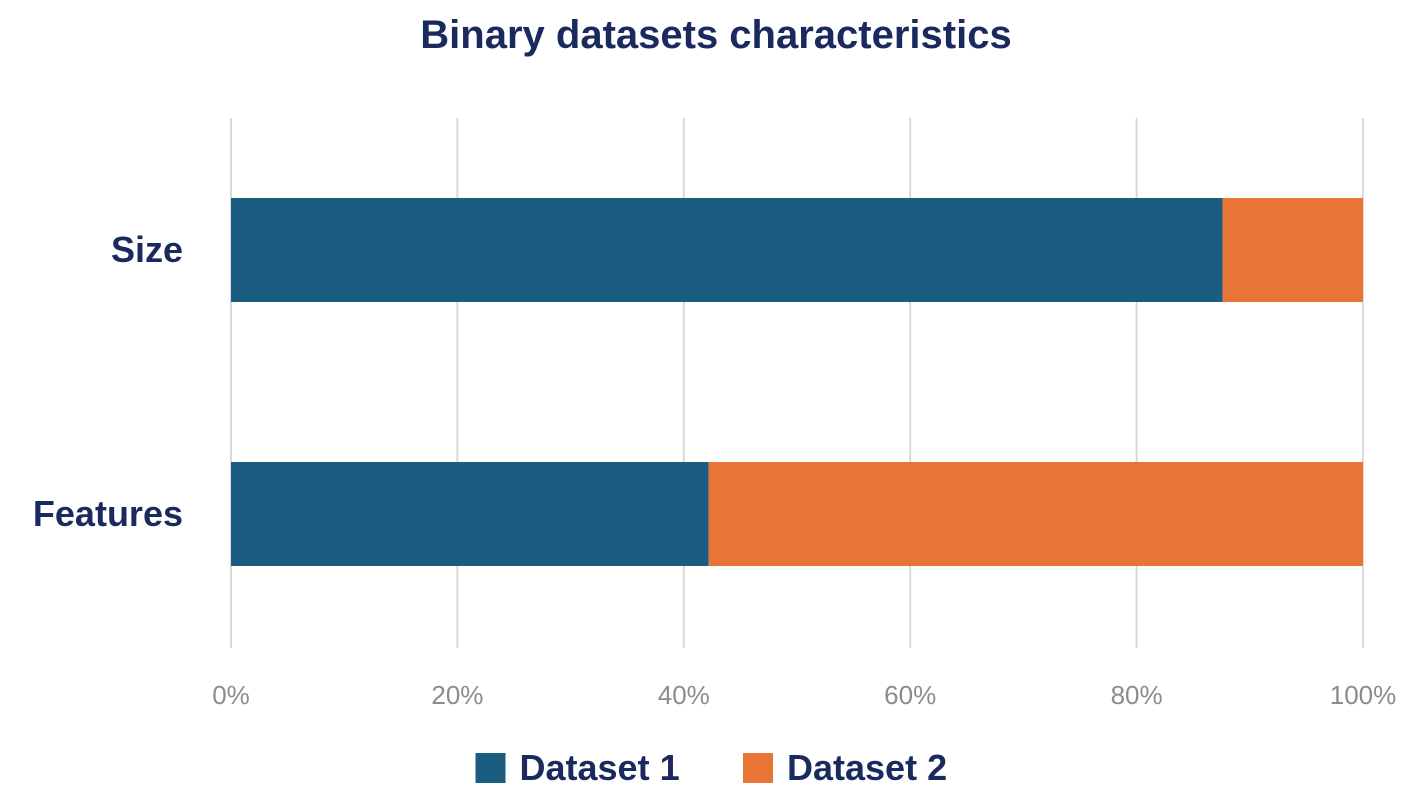 The height and width of the screenshot is (809, 1418). What do you see at coordinates (711, 767) in the screenshot?
I see `legend: Dataset 1 Dataset 2` at bounding box center [711, 767].